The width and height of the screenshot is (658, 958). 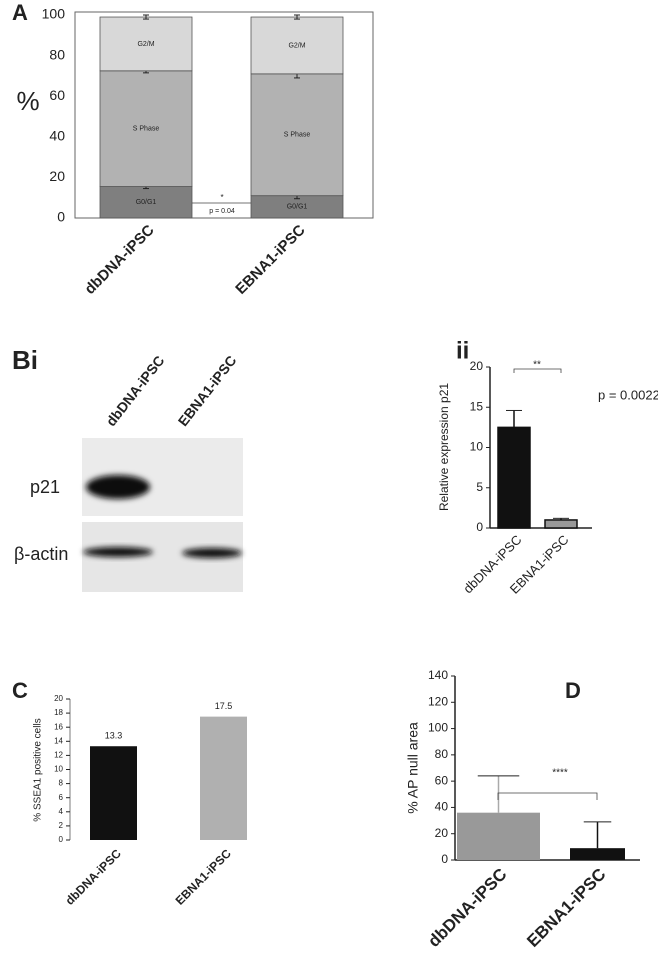 I want to click on y-axis-label: % AP null area, so click(x=413, y=768).